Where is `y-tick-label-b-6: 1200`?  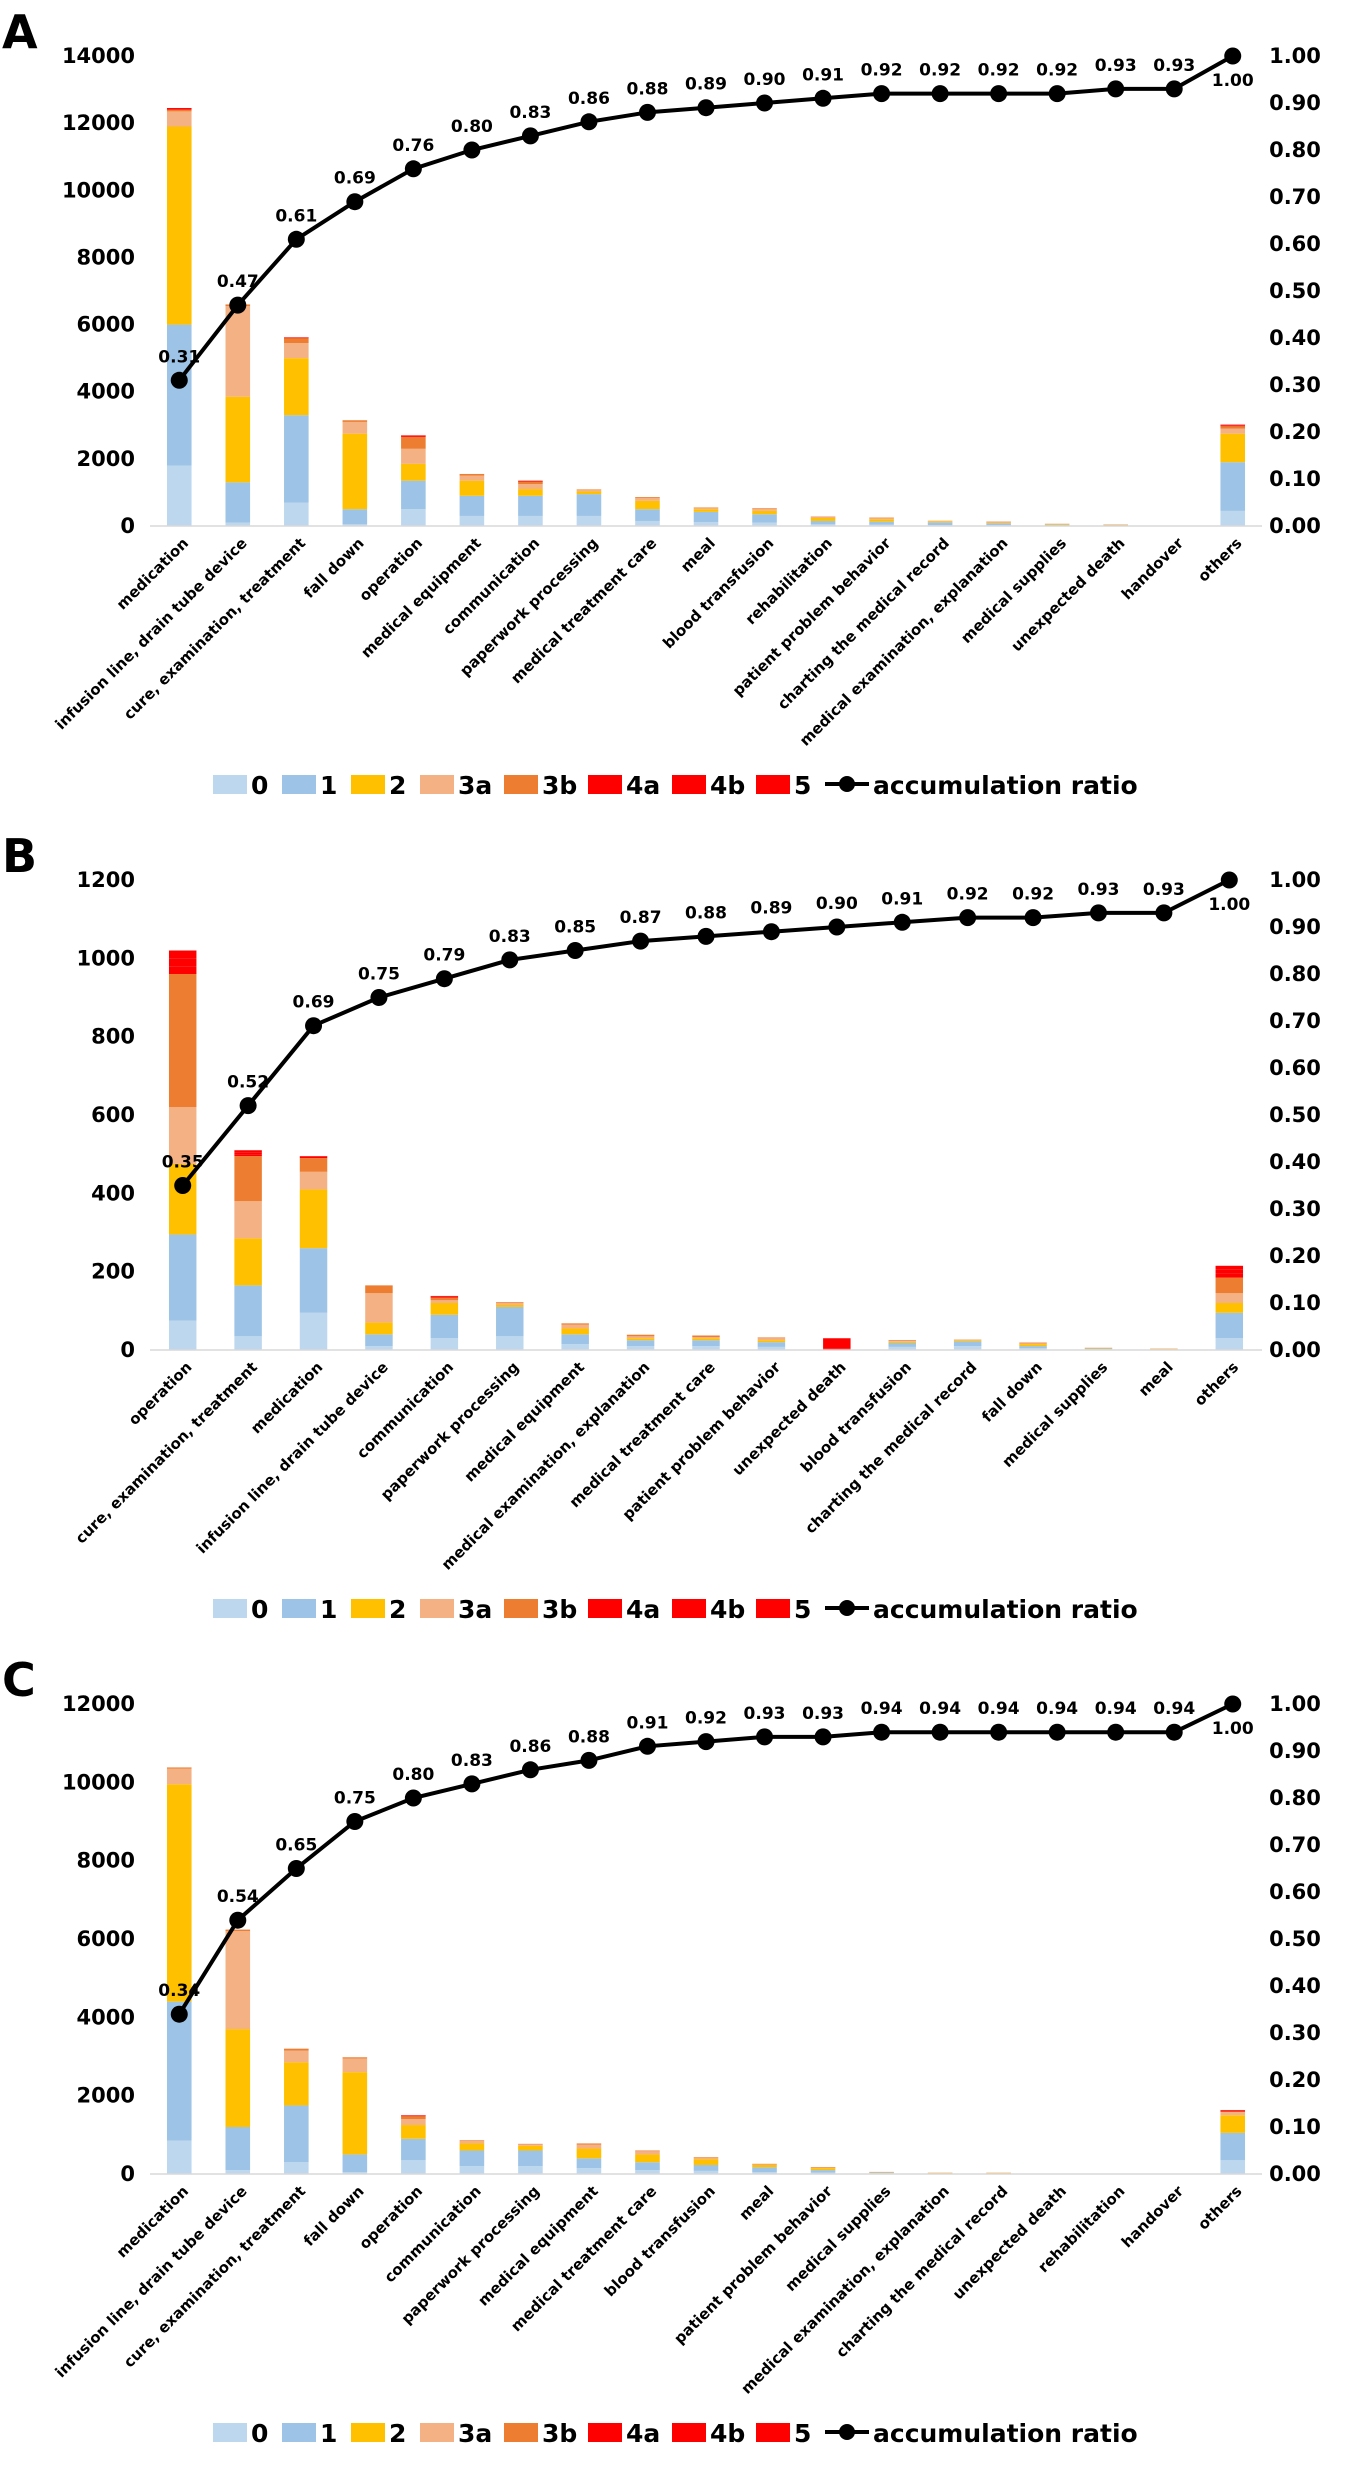 y-tick-label-b-6: 1200 is located at coordinates (106, 880).